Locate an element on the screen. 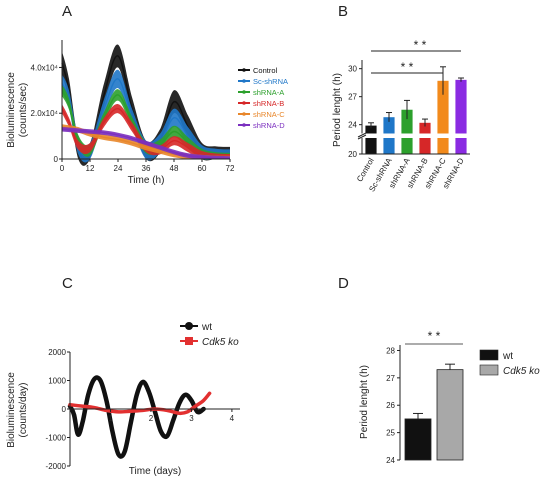 The image size is (550, 485). chart-c-plot-area is located at coordinates (139, 417).